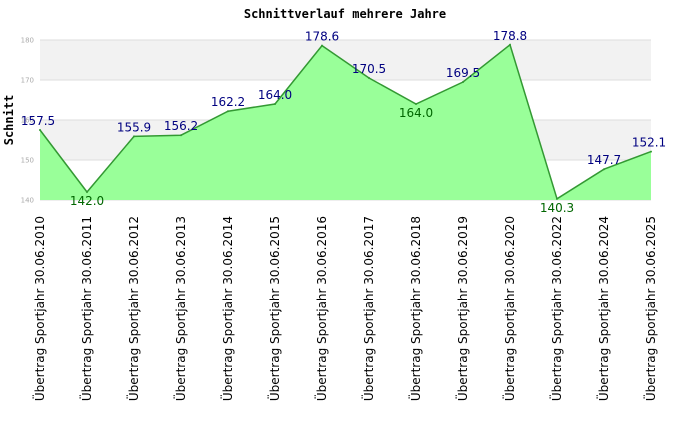  What do you see at coordinates (134, 127) in the screenshot?
I see `data-label: 155.9` at bounding box center [134, 127].